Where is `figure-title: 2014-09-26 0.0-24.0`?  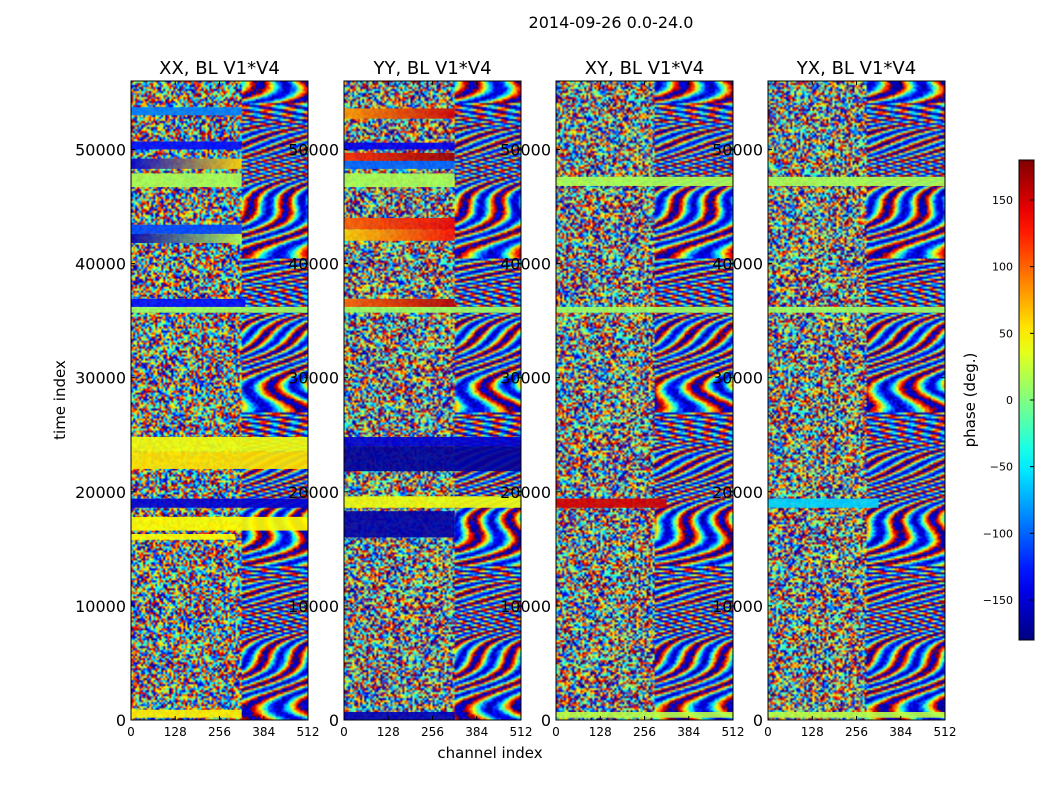
figure-title: 2014-09-26 0.0-24.0 is located at coordinates (611, 22).